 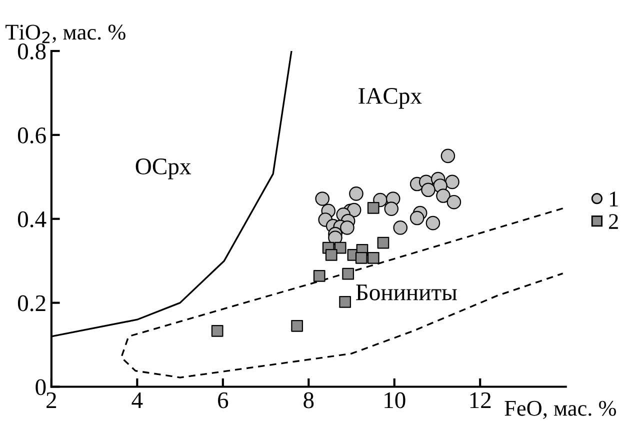 What do you see at coordinates (32, 51) in the screenshot?
I see `y-tick-label: 0.8` at bounding box center [32, 51].